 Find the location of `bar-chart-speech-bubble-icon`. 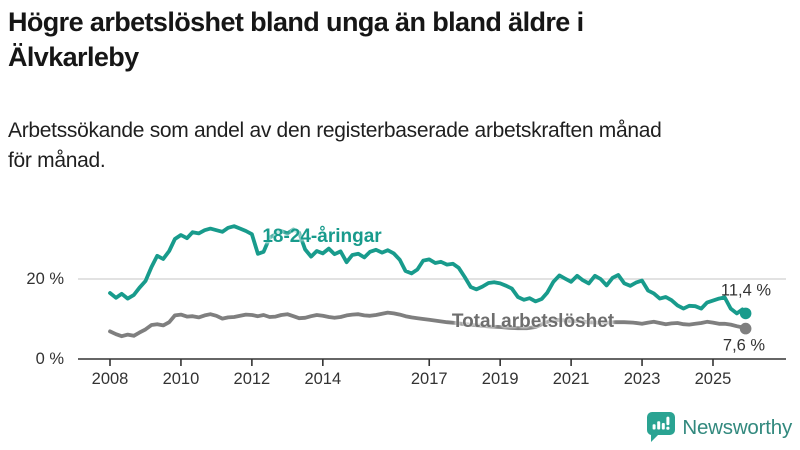

bar-chart-speech-bubble-icon is located at coordinates (661, 427).